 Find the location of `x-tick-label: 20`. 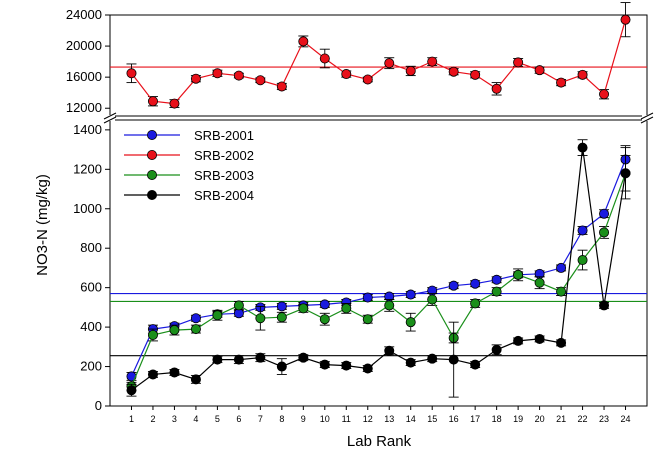

x-tick-label: 20 is located at coordinates (540, 419).